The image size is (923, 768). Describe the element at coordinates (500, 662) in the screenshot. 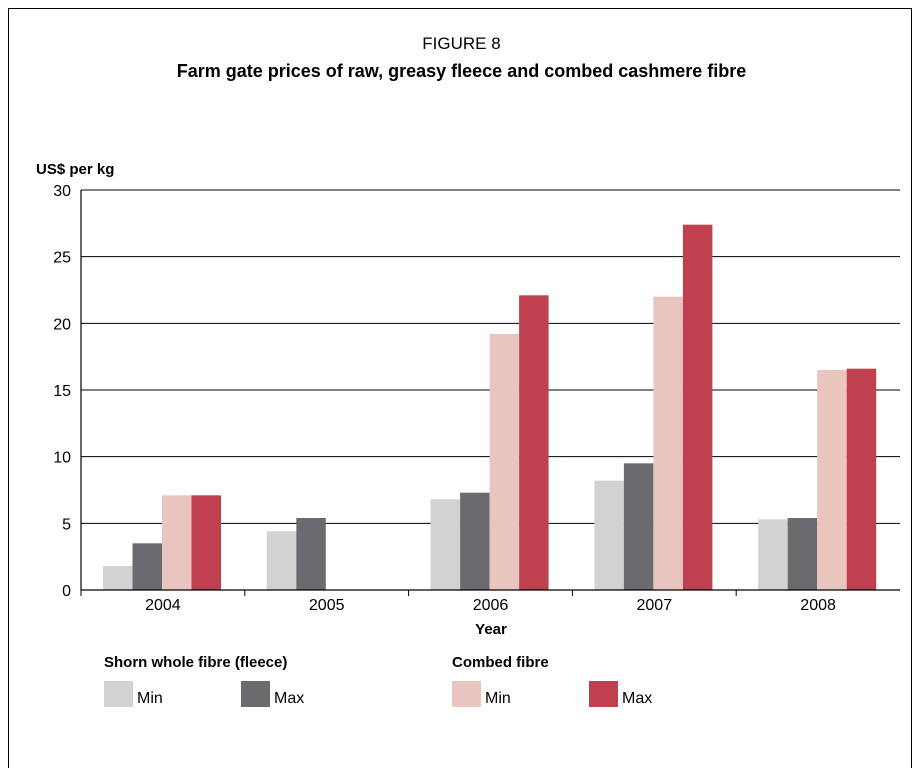

I see `legend-group-title: Combed fibre` at that location.